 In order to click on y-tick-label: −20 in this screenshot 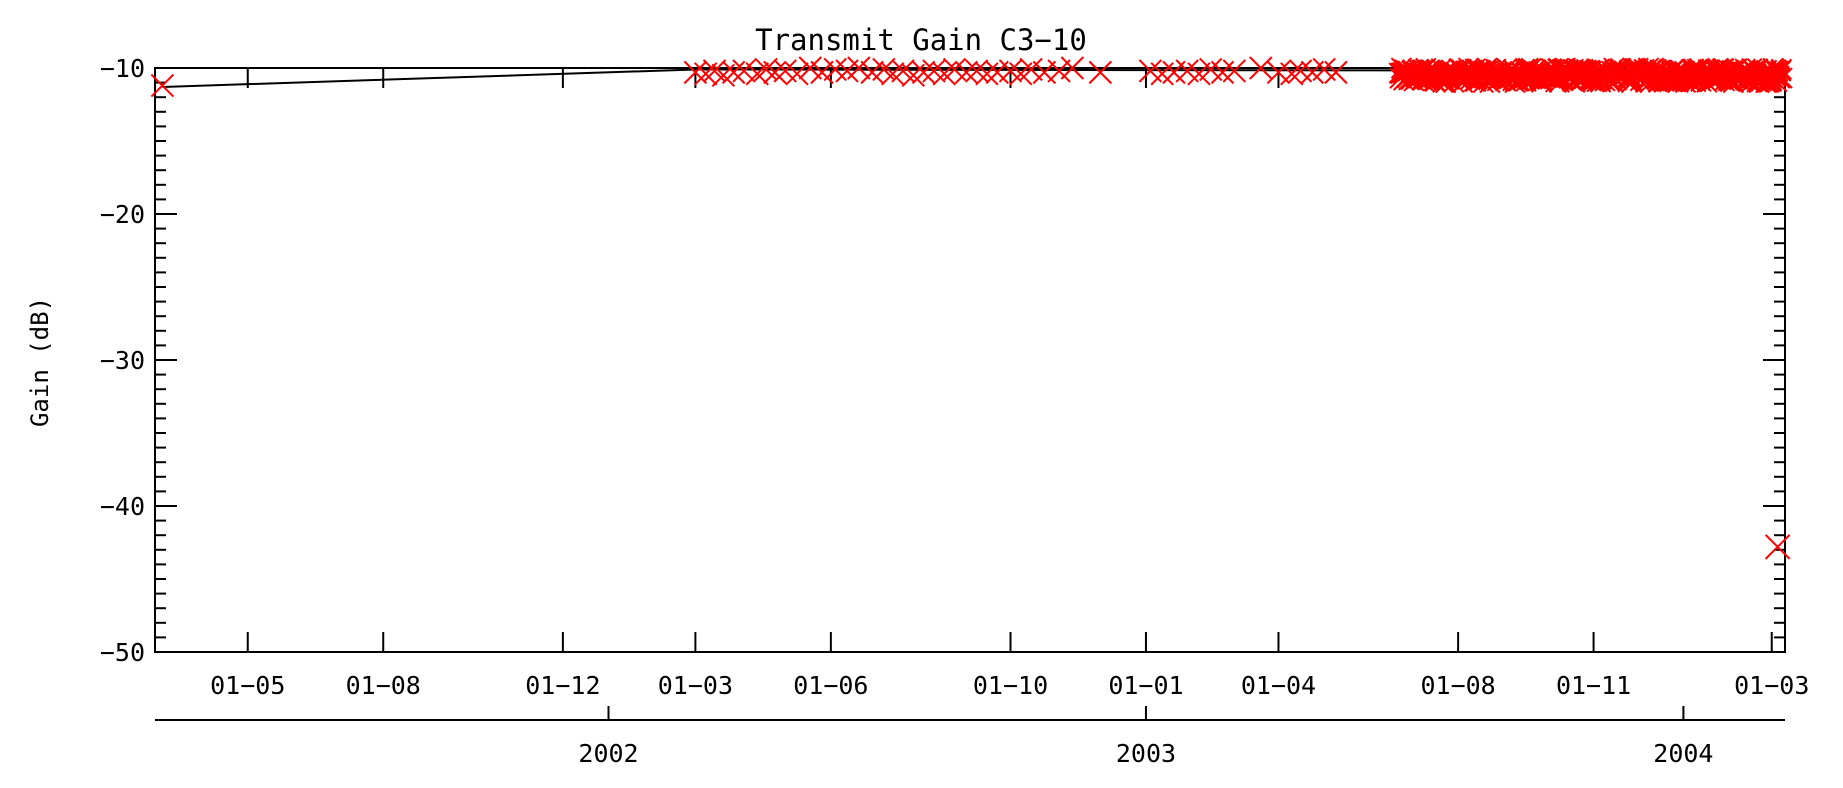, I will do `click(122, 214)`.